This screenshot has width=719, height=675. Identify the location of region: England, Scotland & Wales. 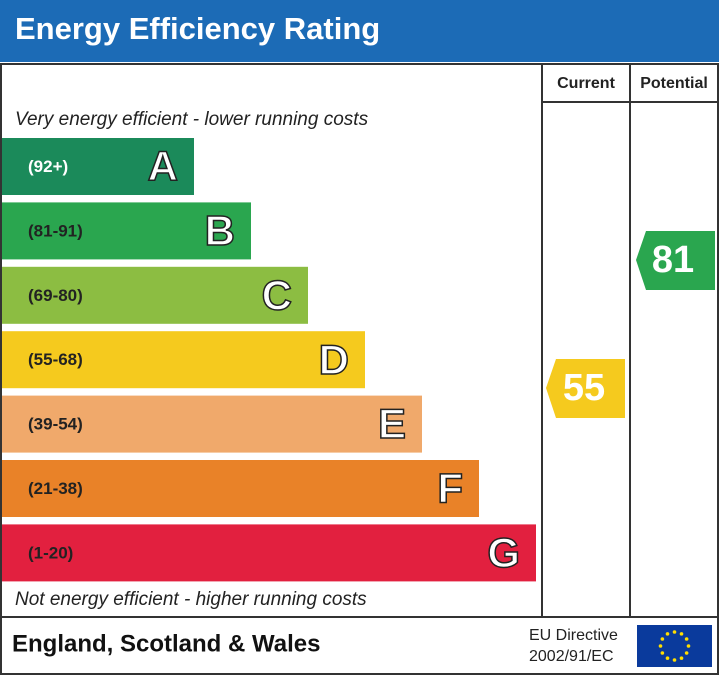
(166, 643).